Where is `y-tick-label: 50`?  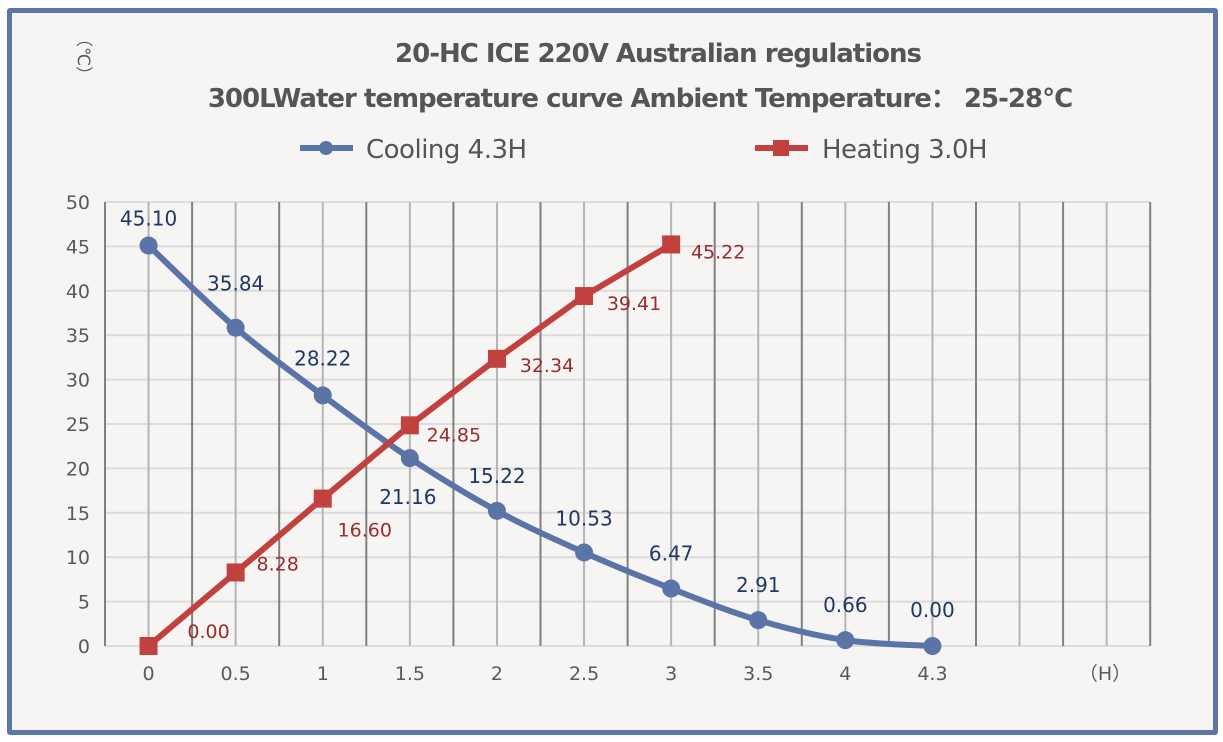 y-tick-label: 50 is located at coordinates (78, 203).